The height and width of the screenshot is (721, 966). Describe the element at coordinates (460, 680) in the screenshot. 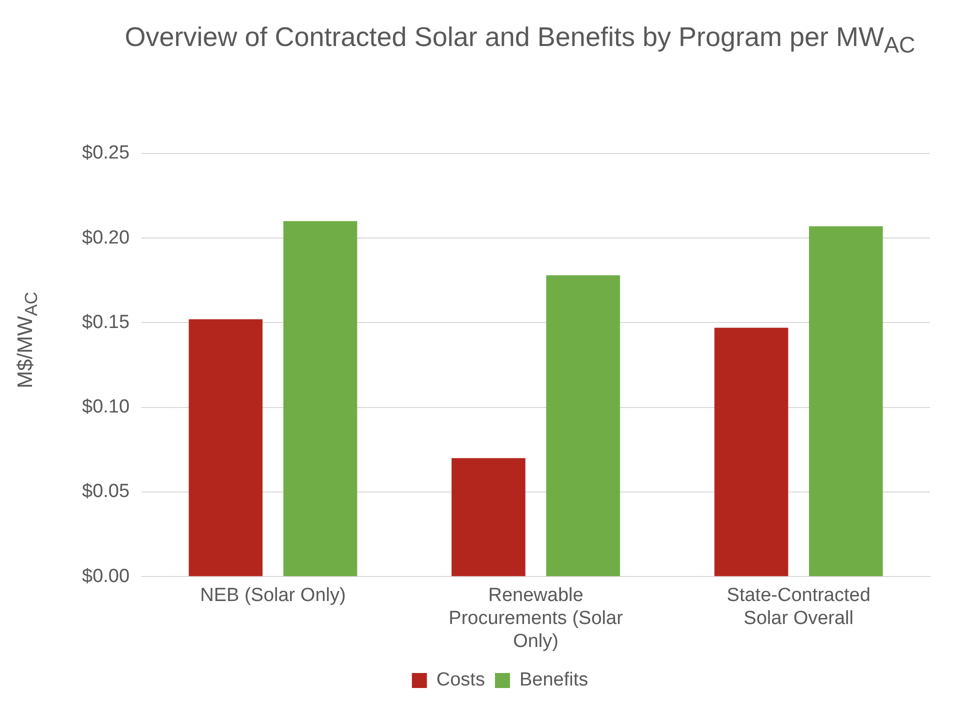

I see `legend-label: Costs` at that location.